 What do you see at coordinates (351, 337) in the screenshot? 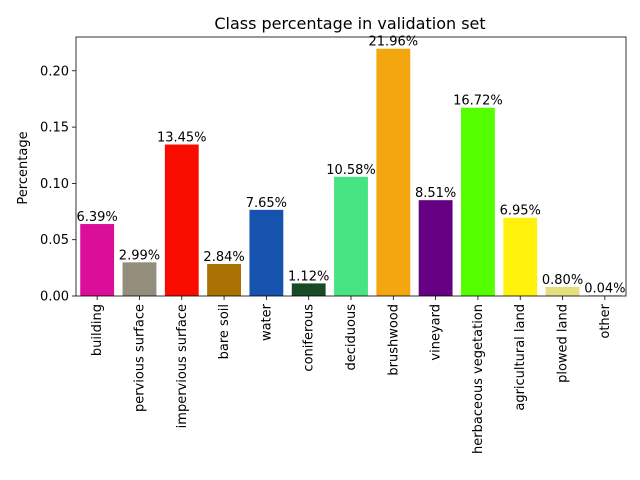
I see `x-tick-label-6: deciduous` at bounding box center [351, 337].